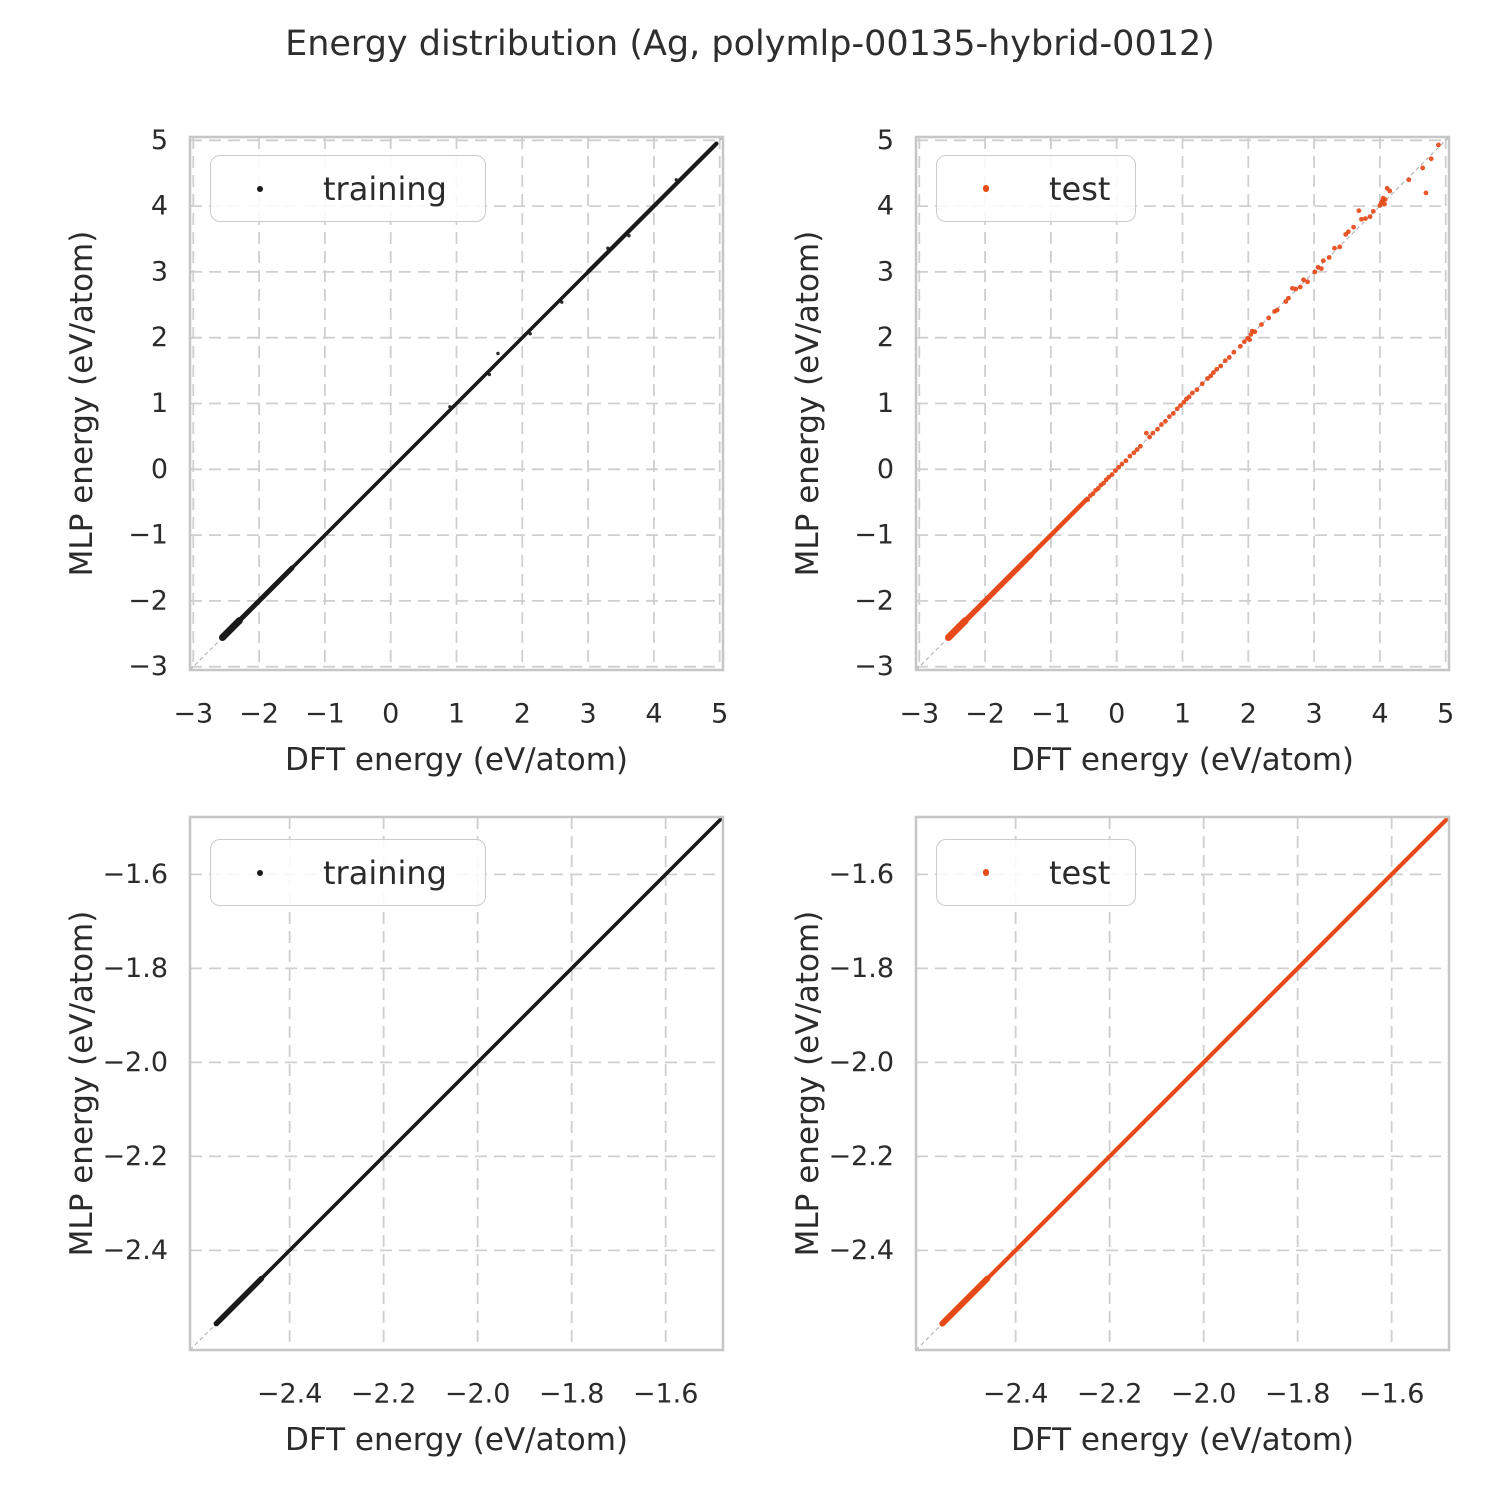  Describe the element at coordinates (159, 140) in the screenshot. I see `y-tick-label: 5` at that location.